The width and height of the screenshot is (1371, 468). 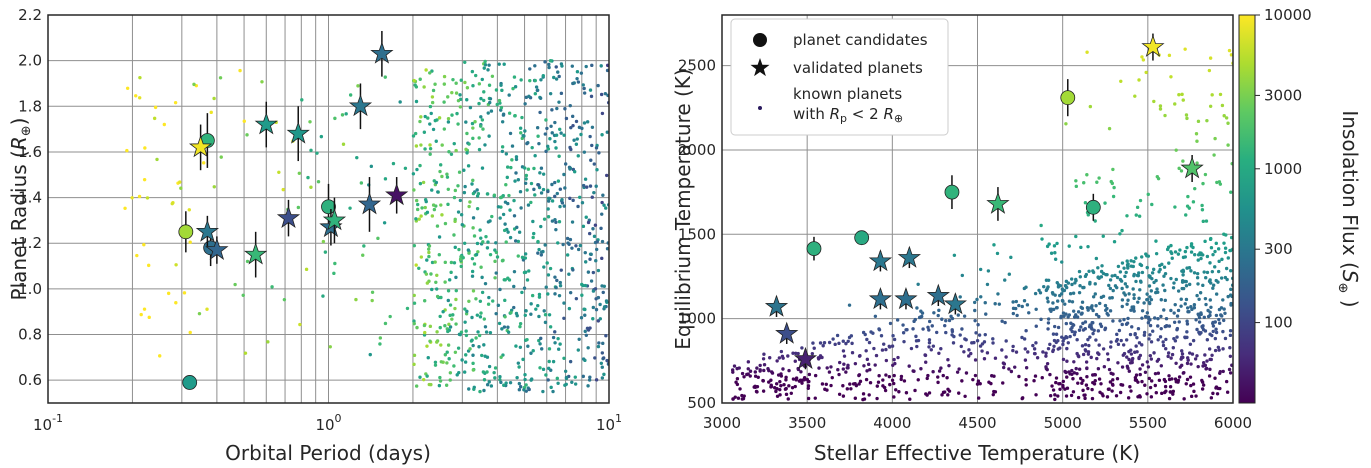 I want to click on right-x-tick-label: 4000, so click(x=892, y=423).